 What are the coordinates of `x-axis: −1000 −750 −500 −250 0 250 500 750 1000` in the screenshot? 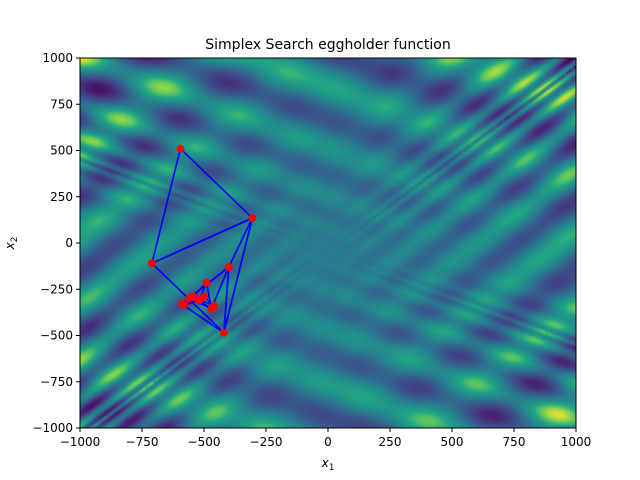 It's located at (326, 438).